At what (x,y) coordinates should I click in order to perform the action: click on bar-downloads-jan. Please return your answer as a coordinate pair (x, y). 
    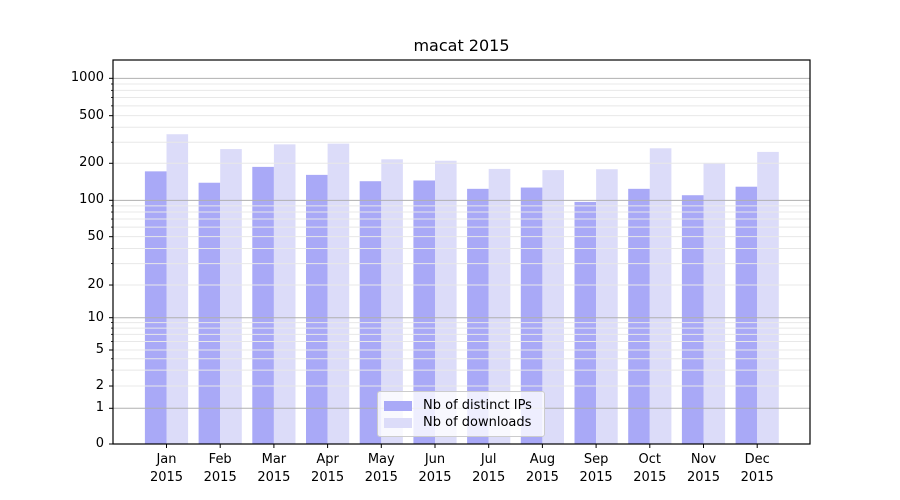
    Looking at the image, I should click on (177, 289).